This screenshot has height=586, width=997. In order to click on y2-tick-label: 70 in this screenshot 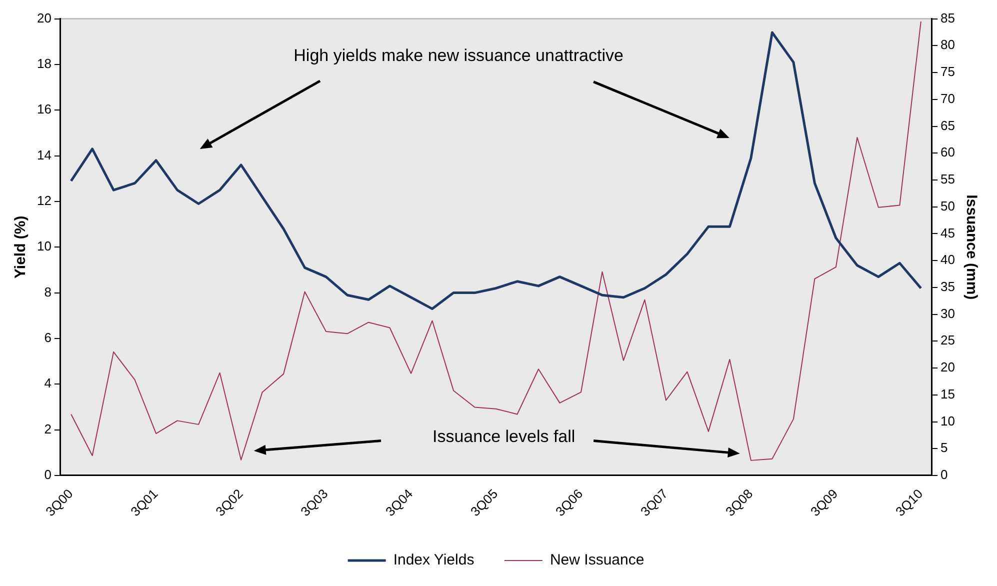, I will do `click(948, 98)`.